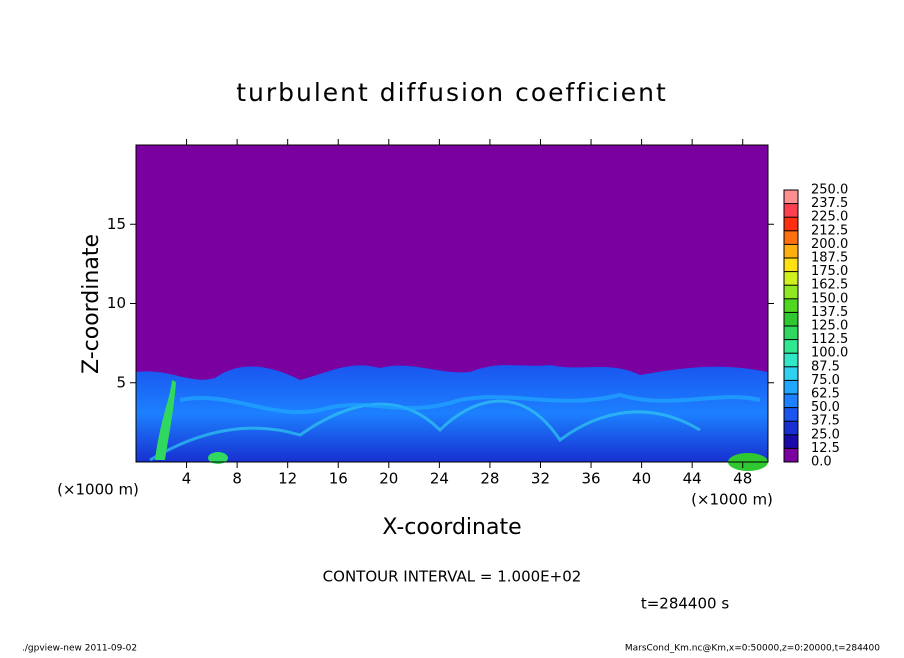 This screenshot has width=904, height=658. I want to click on colorbar-label: 237.5, so click(829, 203).